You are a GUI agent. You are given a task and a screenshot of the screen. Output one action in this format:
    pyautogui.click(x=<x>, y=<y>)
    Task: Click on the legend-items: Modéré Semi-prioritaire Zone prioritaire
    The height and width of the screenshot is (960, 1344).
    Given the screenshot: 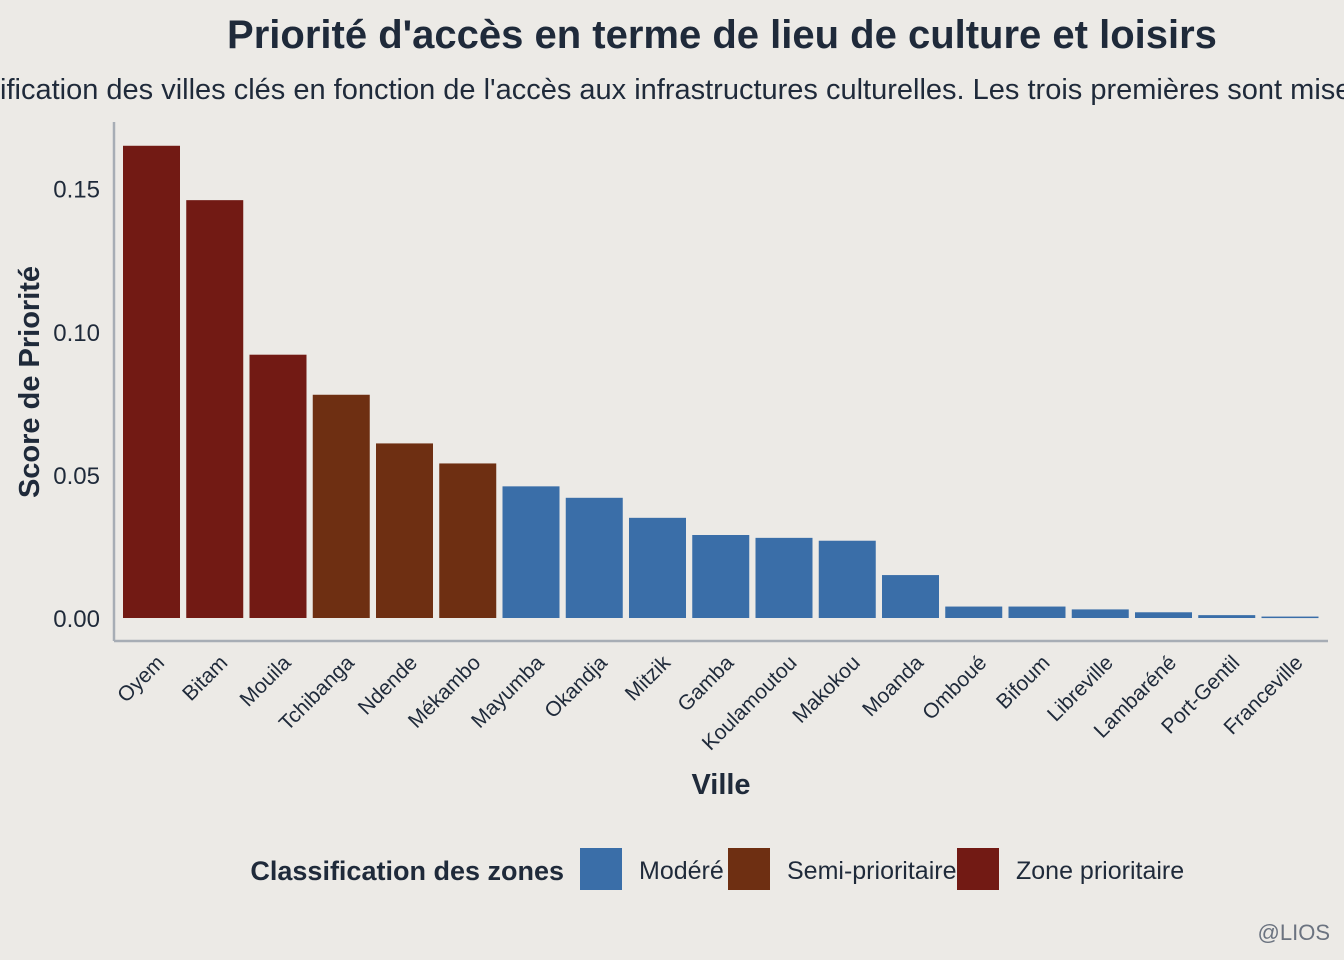 What is the action you would take?
    pyautogui.click(x=882, y=869)
    